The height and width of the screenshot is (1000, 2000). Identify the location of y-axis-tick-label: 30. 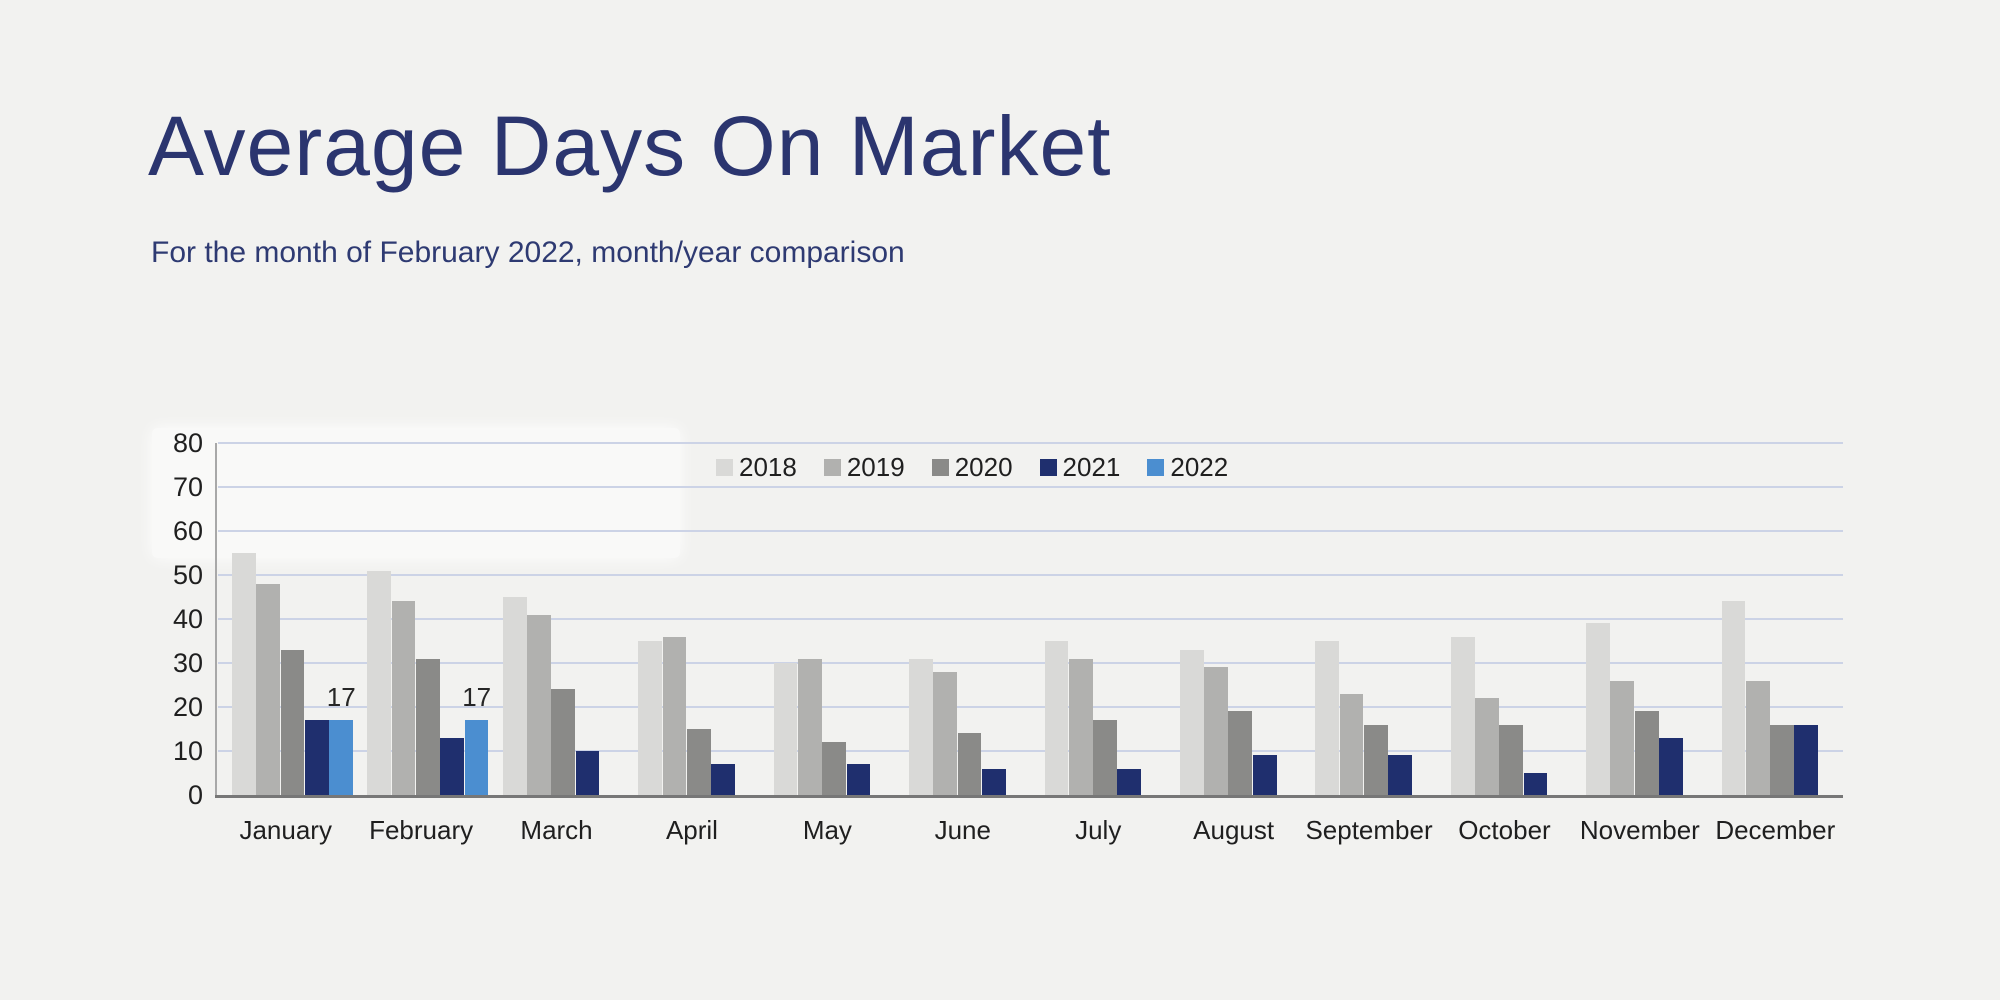
(187, 663).